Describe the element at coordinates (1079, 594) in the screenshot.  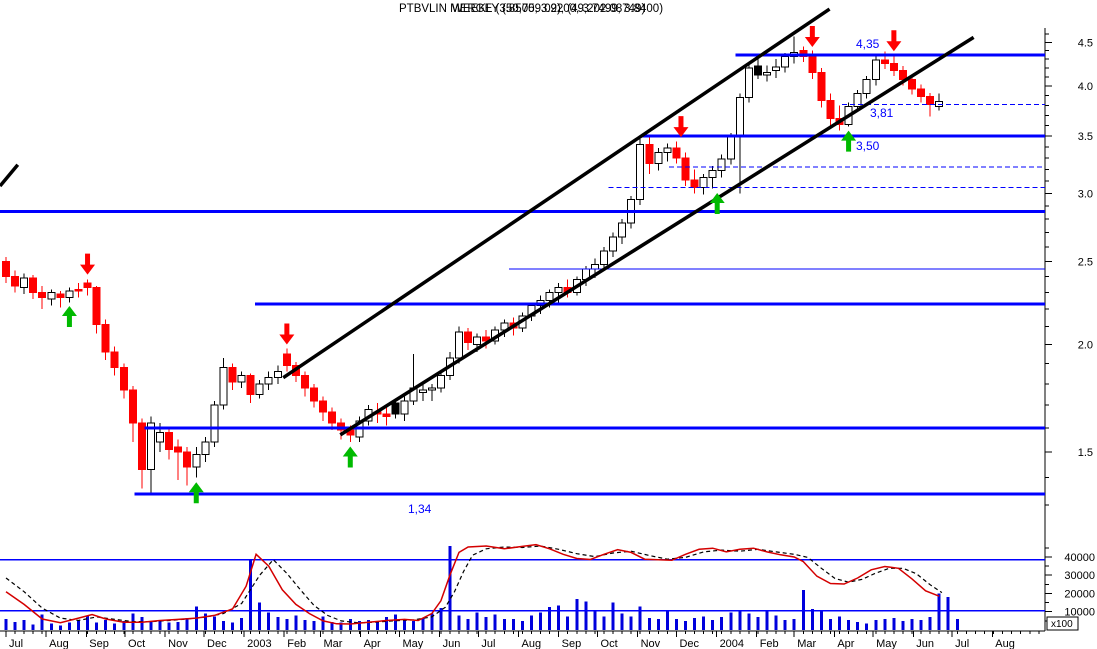
I see `volume-tick-label: 20000` at that location.